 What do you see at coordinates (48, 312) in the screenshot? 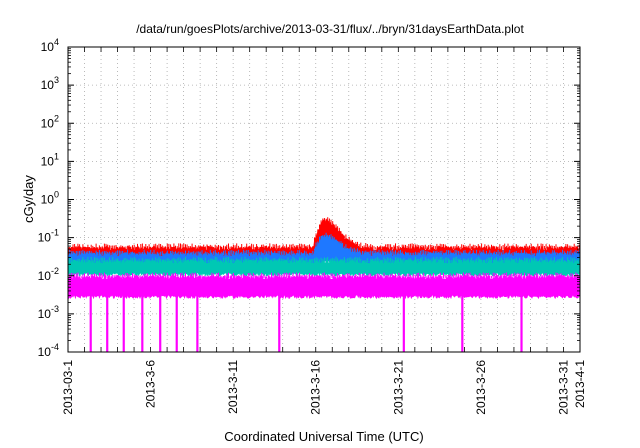
I see `y-tick-label: 10⁻³` at bounding box center [48, 312].